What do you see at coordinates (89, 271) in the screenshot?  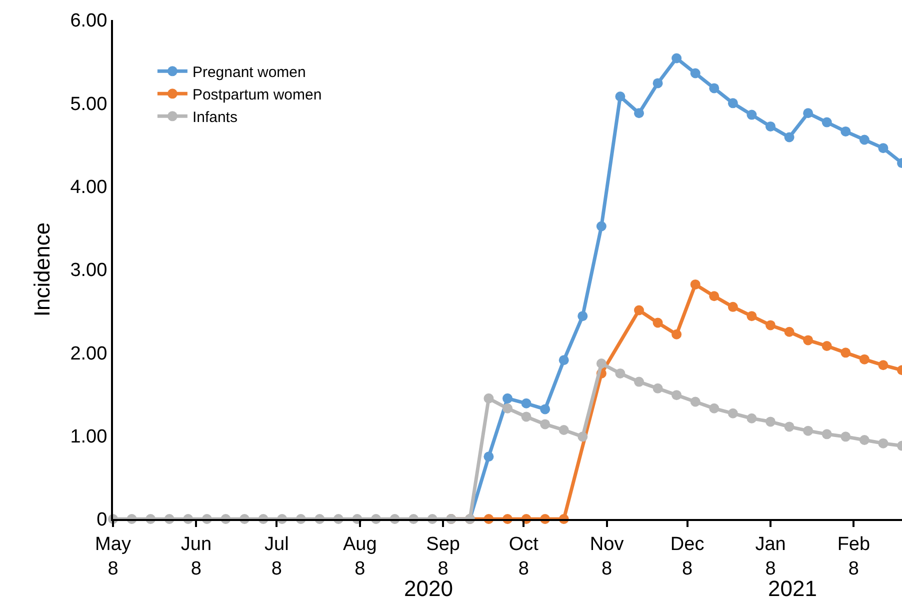 I see `y-tick-label: 3.00` at bounding box center [89, 271].